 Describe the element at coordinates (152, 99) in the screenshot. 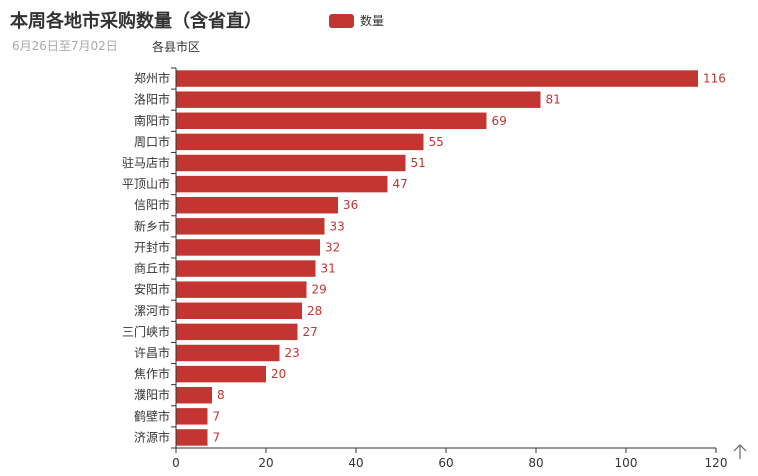

I see `y-tick-label: 洛阳市` at that location.